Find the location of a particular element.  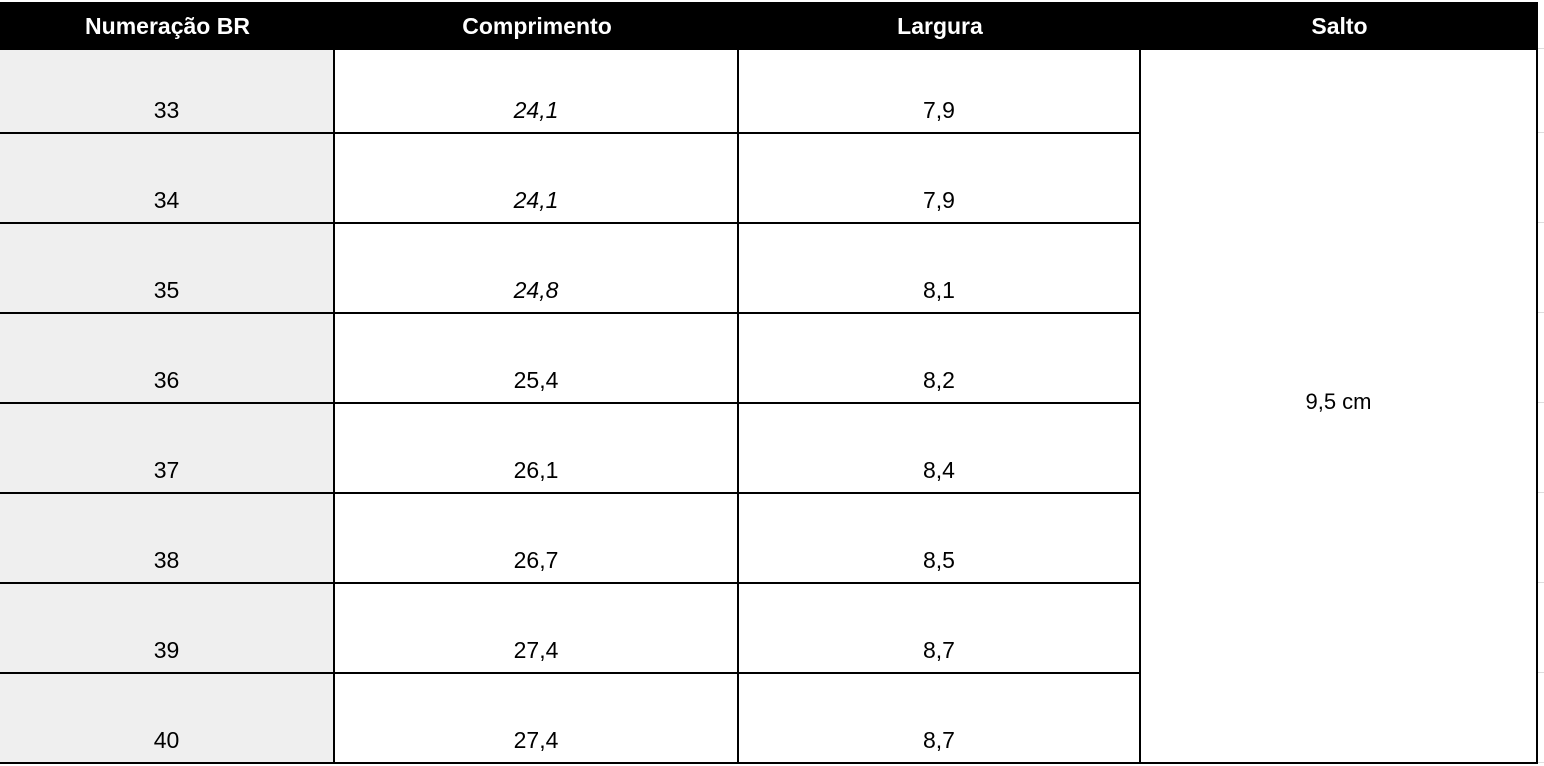

table-cell: 40 is located at coordinates (167, 719).